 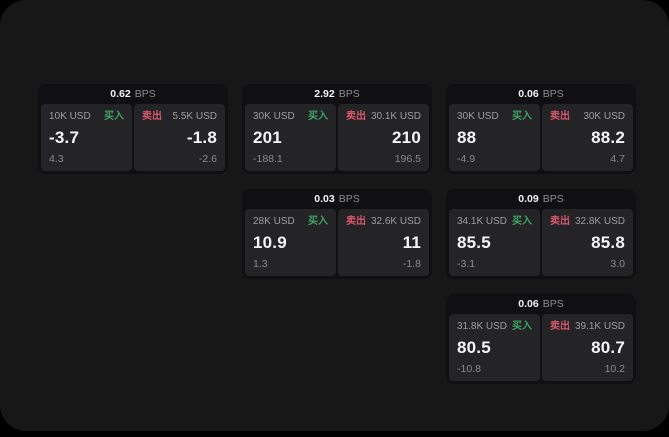 What do you see at coordinates (86, 137) in the screenshot?
I see `buy-panel: 10K USD 买入 -3.7 4.3` at bounding box center [86, 137].